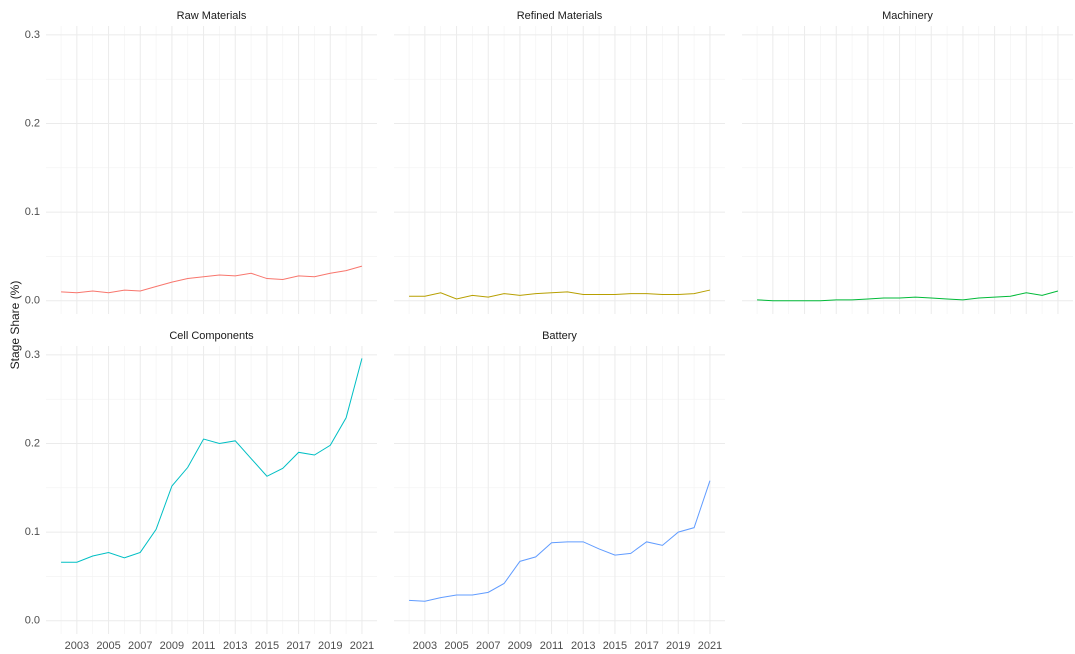 This screenshot has width=1075, height=654. Describe the element at coordinates (559, 336) in the screenshot. I see `panel-title: Battery` at that location.